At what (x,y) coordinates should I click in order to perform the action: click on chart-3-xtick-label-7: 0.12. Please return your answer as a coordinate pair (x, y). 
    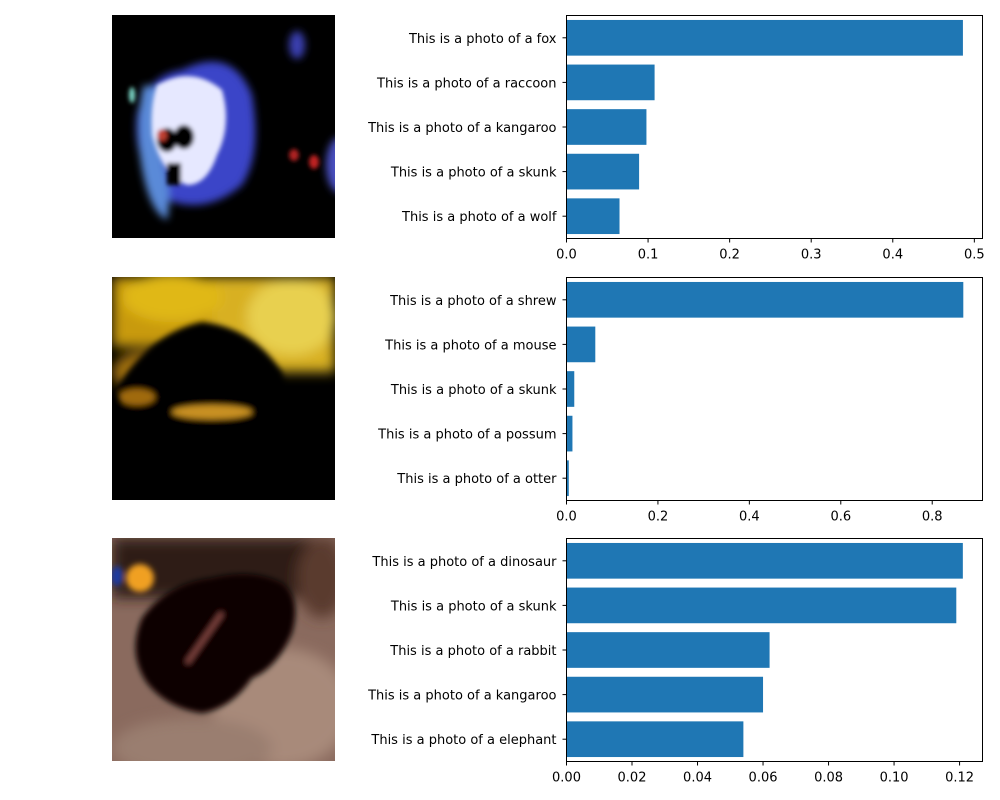
    Looking at the image, I should click on (959, 778).